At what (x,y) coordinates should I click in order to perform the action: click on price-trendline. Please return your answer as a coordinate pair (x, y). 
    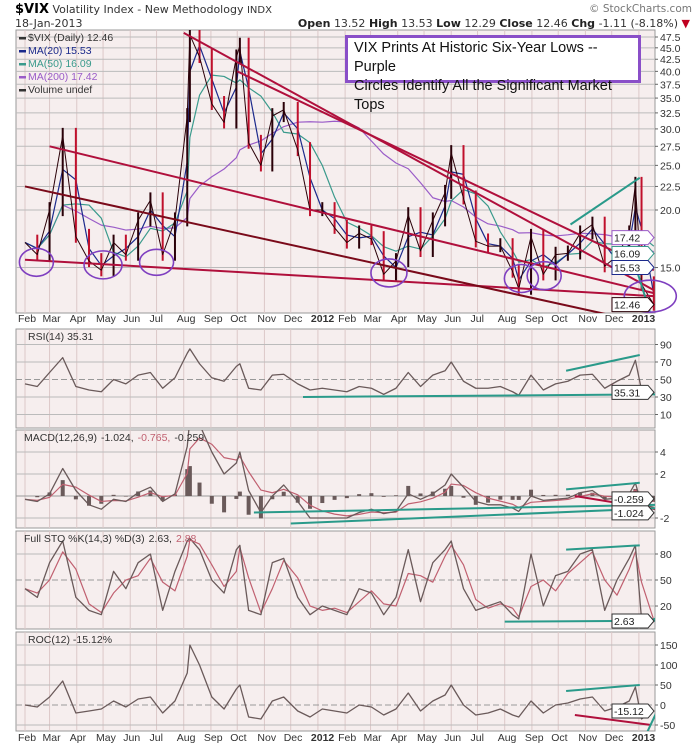
    Looking at the image, I should click on (315, 249).